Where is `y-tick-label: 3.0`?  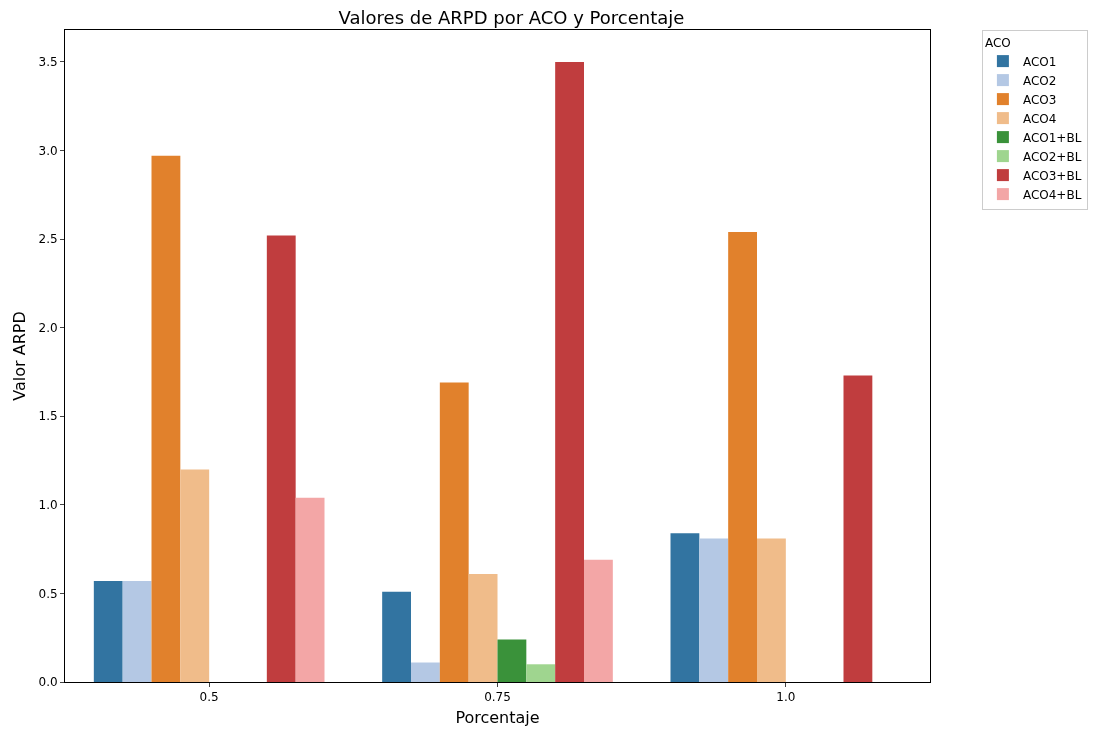
y-tick-label: 3.0 is located at coordinates (48, 150).